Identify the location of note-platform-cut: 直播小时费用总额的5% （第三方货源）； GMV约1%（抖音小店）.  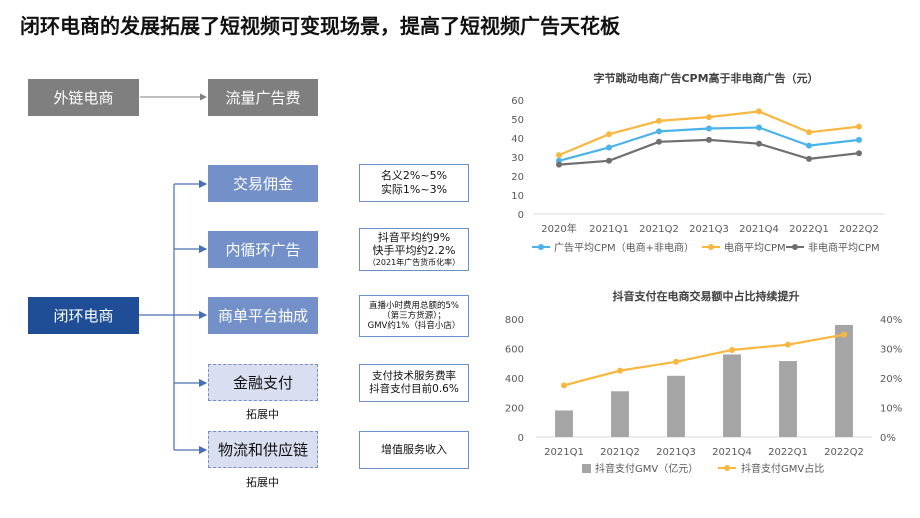
(414, 316).